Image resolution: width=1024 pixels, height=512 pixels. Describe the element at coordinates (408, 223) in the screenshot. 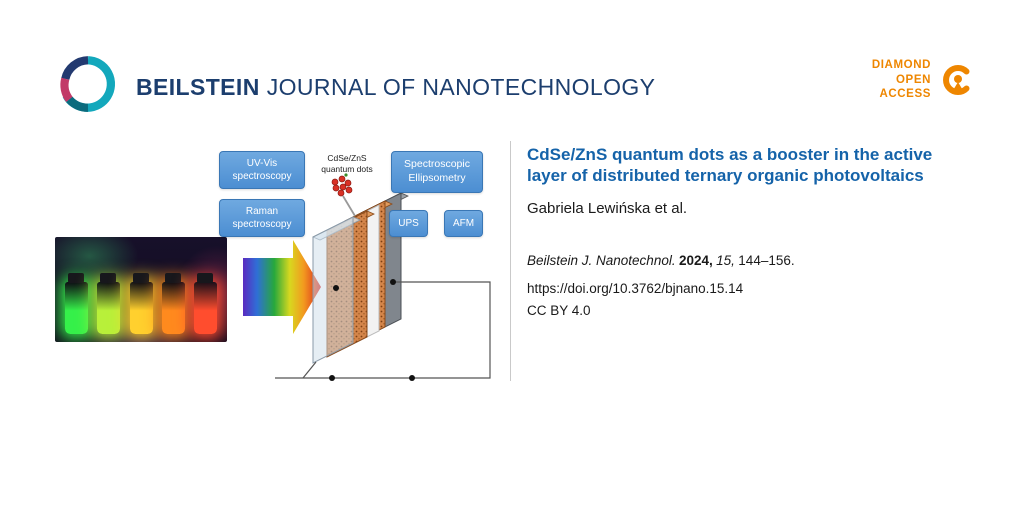

I see `box-ups: UPS` at that location.